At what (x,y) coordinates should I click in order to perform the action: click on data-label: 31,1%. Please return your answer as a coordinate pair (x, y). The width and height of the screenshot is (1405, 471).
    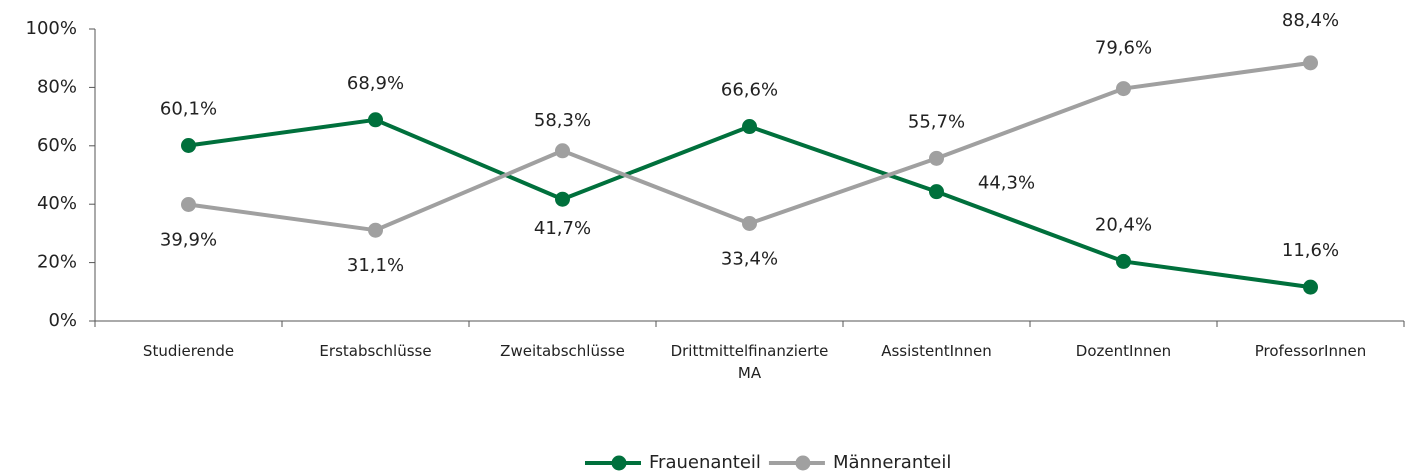
    Looking at the image, I should click on (375, 265).